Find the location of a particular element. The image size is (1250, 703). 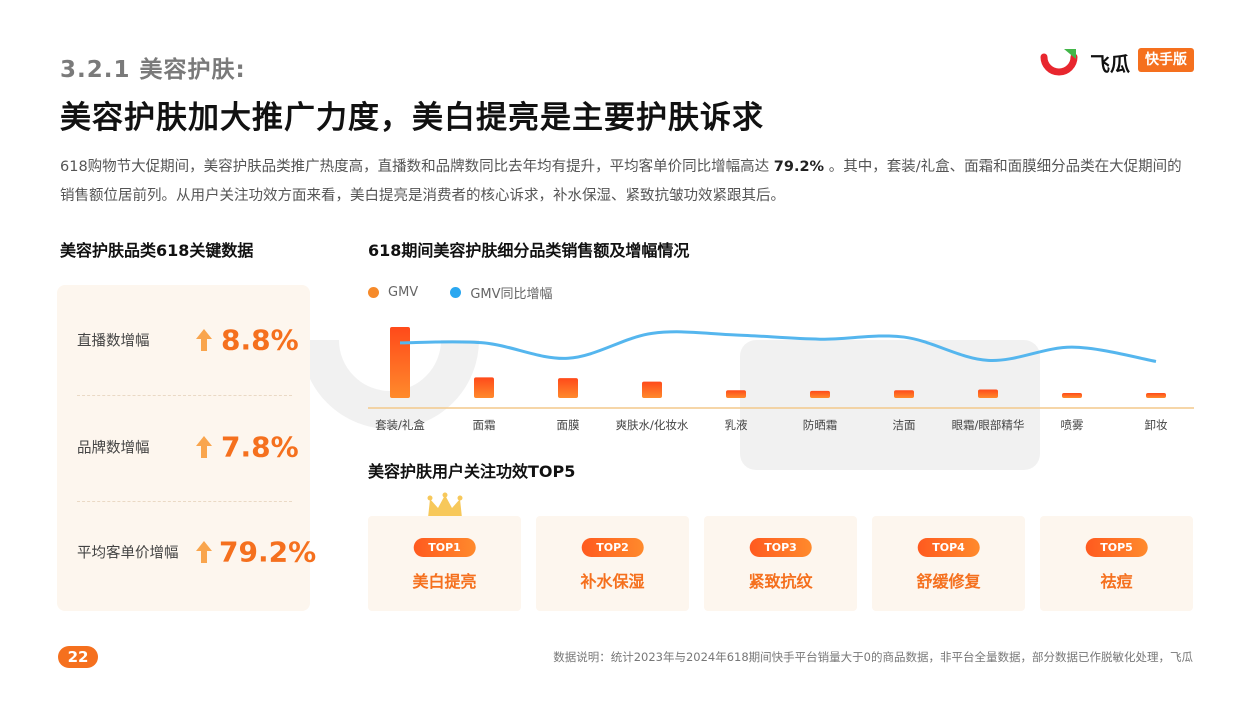

rank-badge: TOP5 is located at coordinates (1116, 547).